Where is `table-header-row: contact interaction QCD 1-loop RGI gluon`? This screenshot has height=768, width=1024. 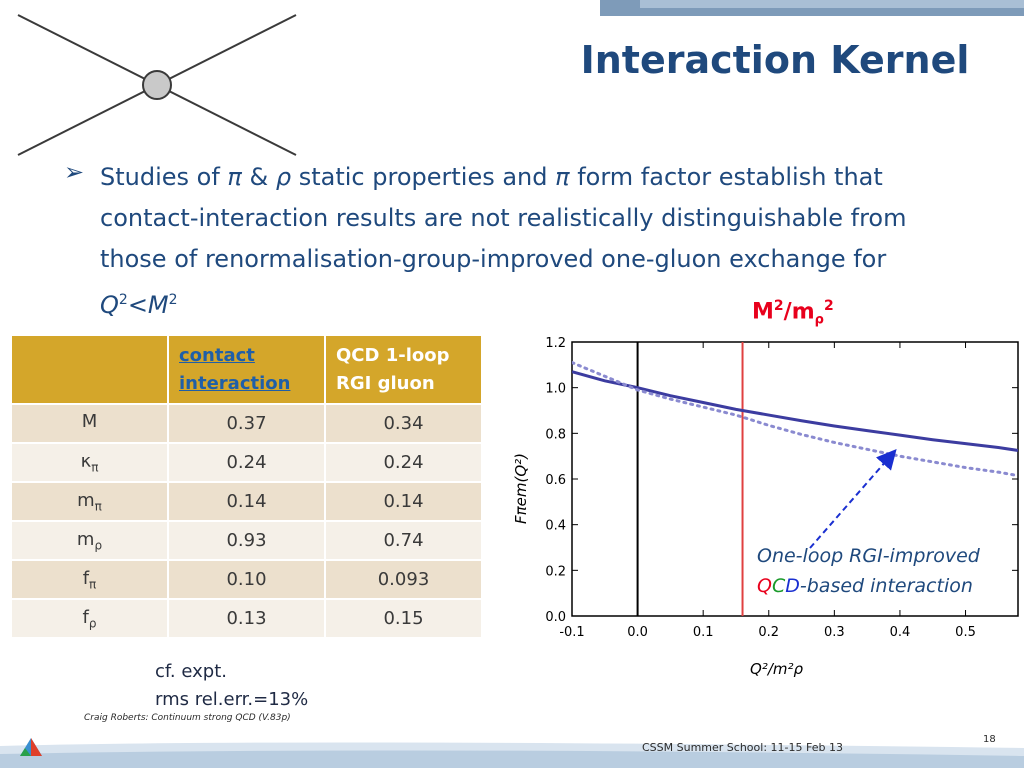
table-header-row: contact interaction QCD 1-loop RGI gluon is located at coordinates (246, 369).